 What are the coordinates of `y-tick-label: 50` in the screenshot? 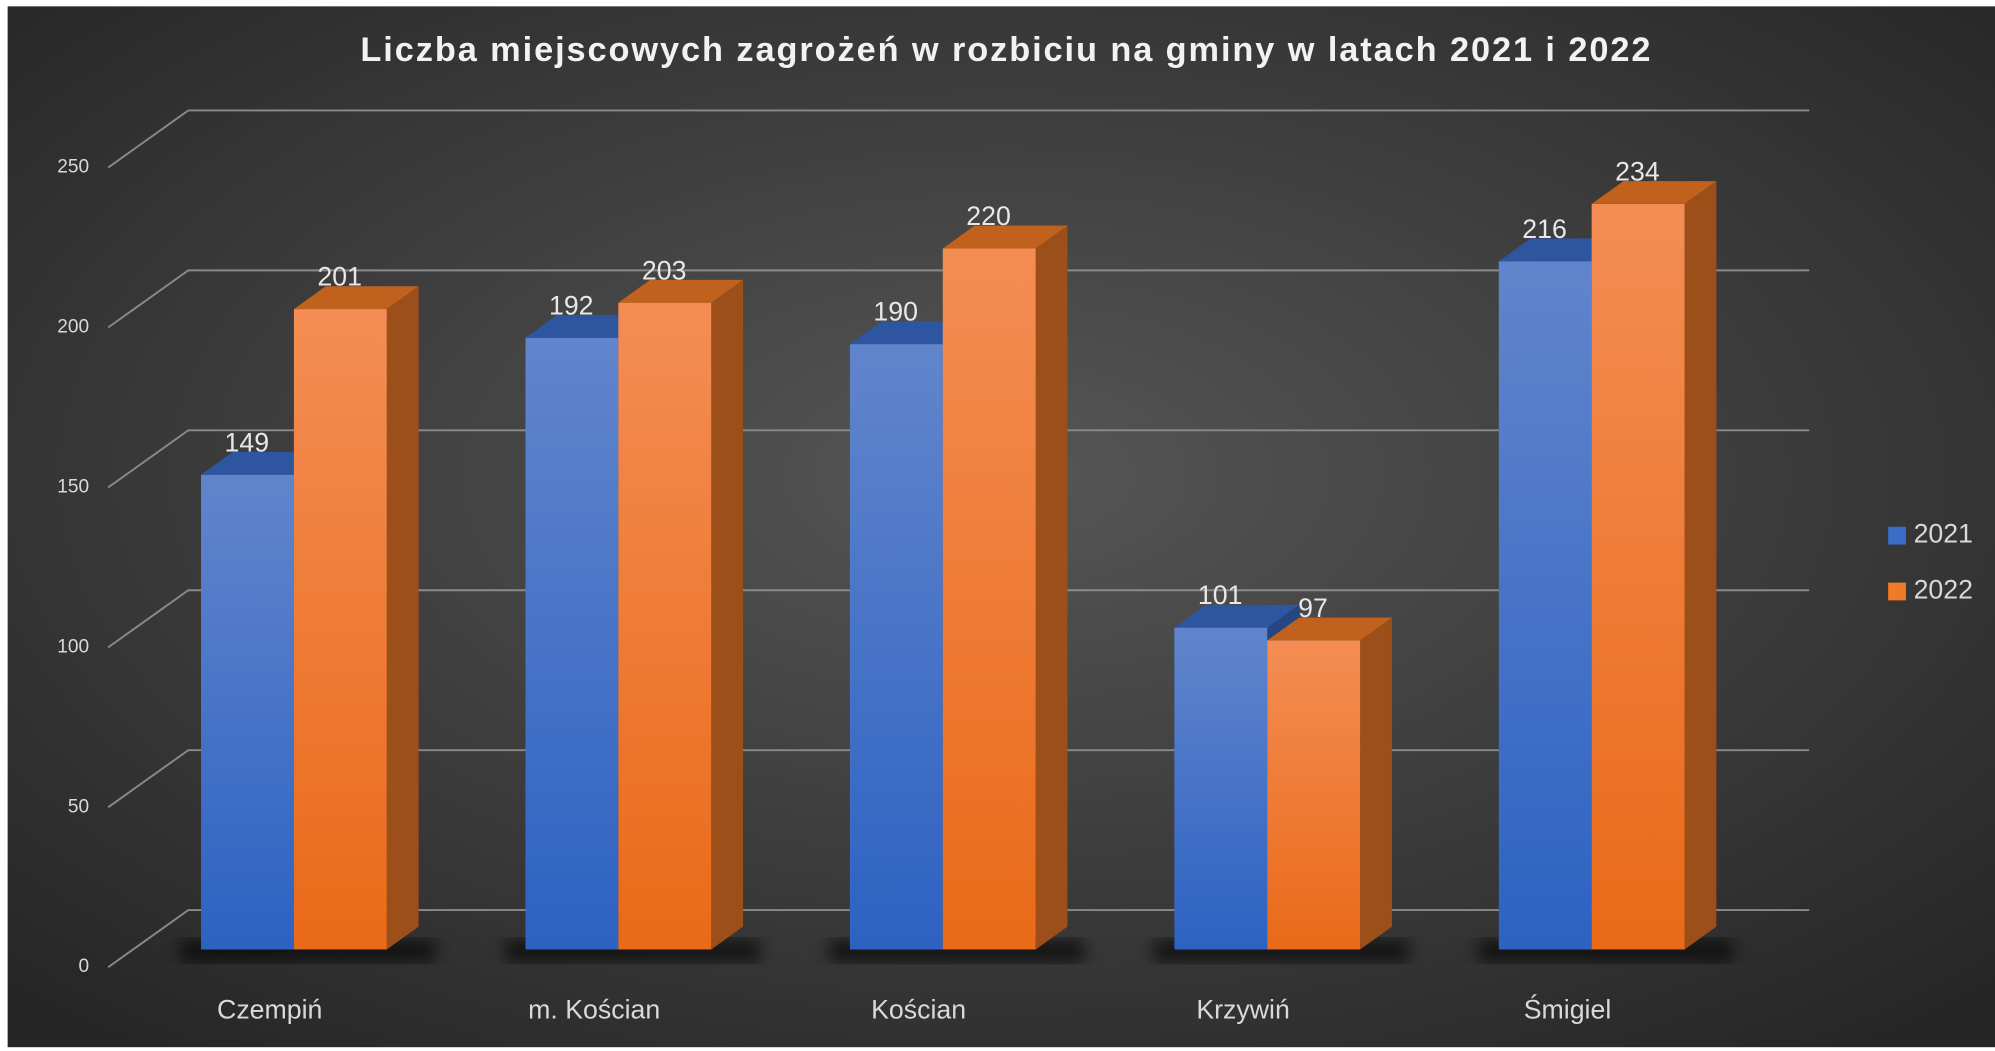 It's located at (78, 806).